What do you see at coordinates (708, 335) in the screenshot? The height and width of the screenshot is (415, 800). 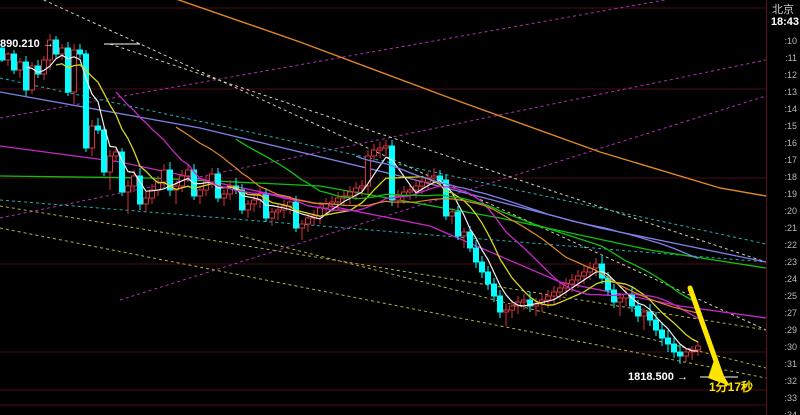 I see `countdown-arrow` at bounding box center [708, 335].